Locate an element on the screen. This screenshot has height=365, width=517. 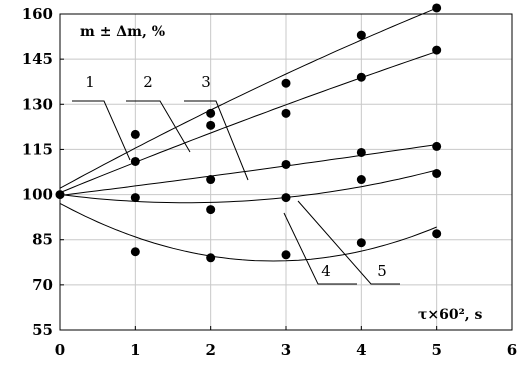
curve-label-4: 4 is located at coordinates (326, 271).